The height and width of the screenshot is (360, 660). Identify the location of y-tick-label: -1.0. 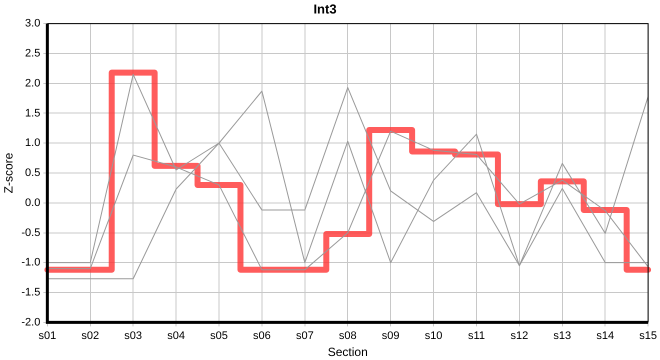
(30, 262).